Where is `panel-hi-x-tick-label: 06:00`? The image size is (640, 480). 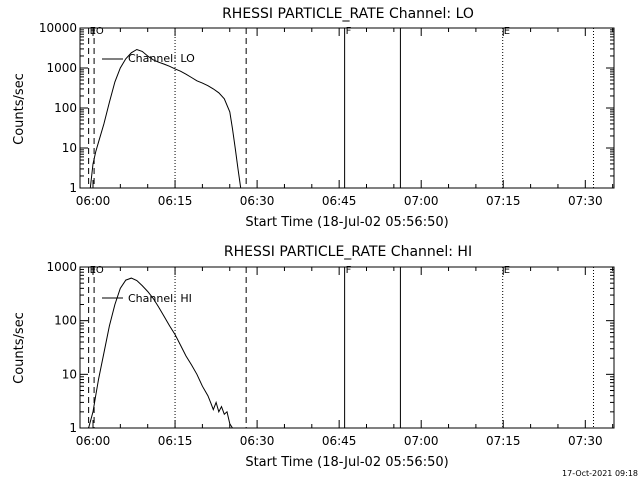 panel-hi-x-tick-label: 06:00 is located at coordinates (93, 441).